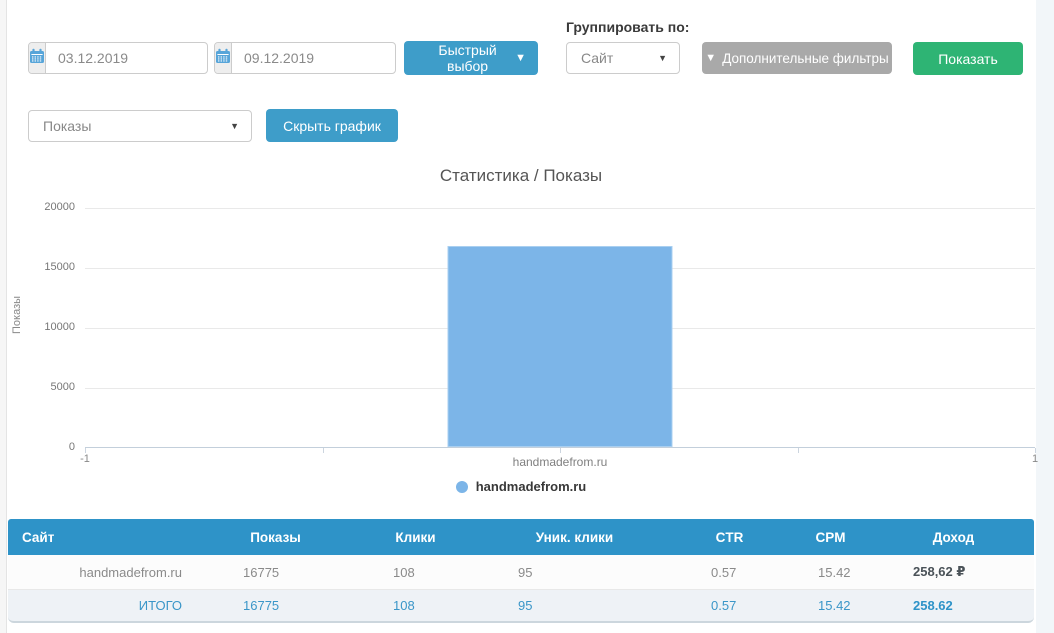  I want to click on cell-site: handmadefrom.ru, so click(103, 572).